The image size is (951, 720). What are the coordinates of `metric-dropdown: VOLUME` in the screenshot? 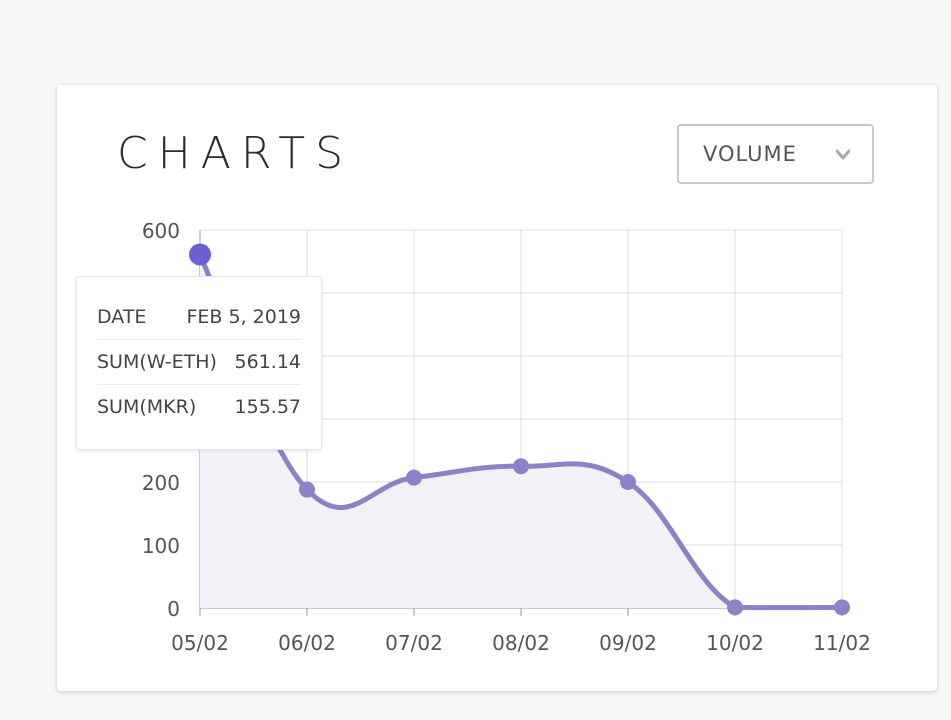 It's located at (775, 154).